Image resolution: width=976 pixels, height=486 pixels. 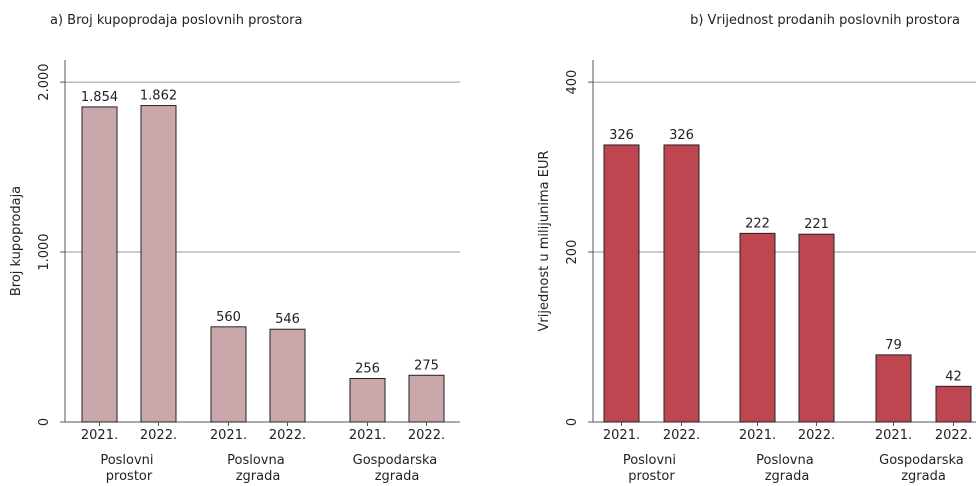 I want to click on value-label: 221, so click(x=816, y=224).